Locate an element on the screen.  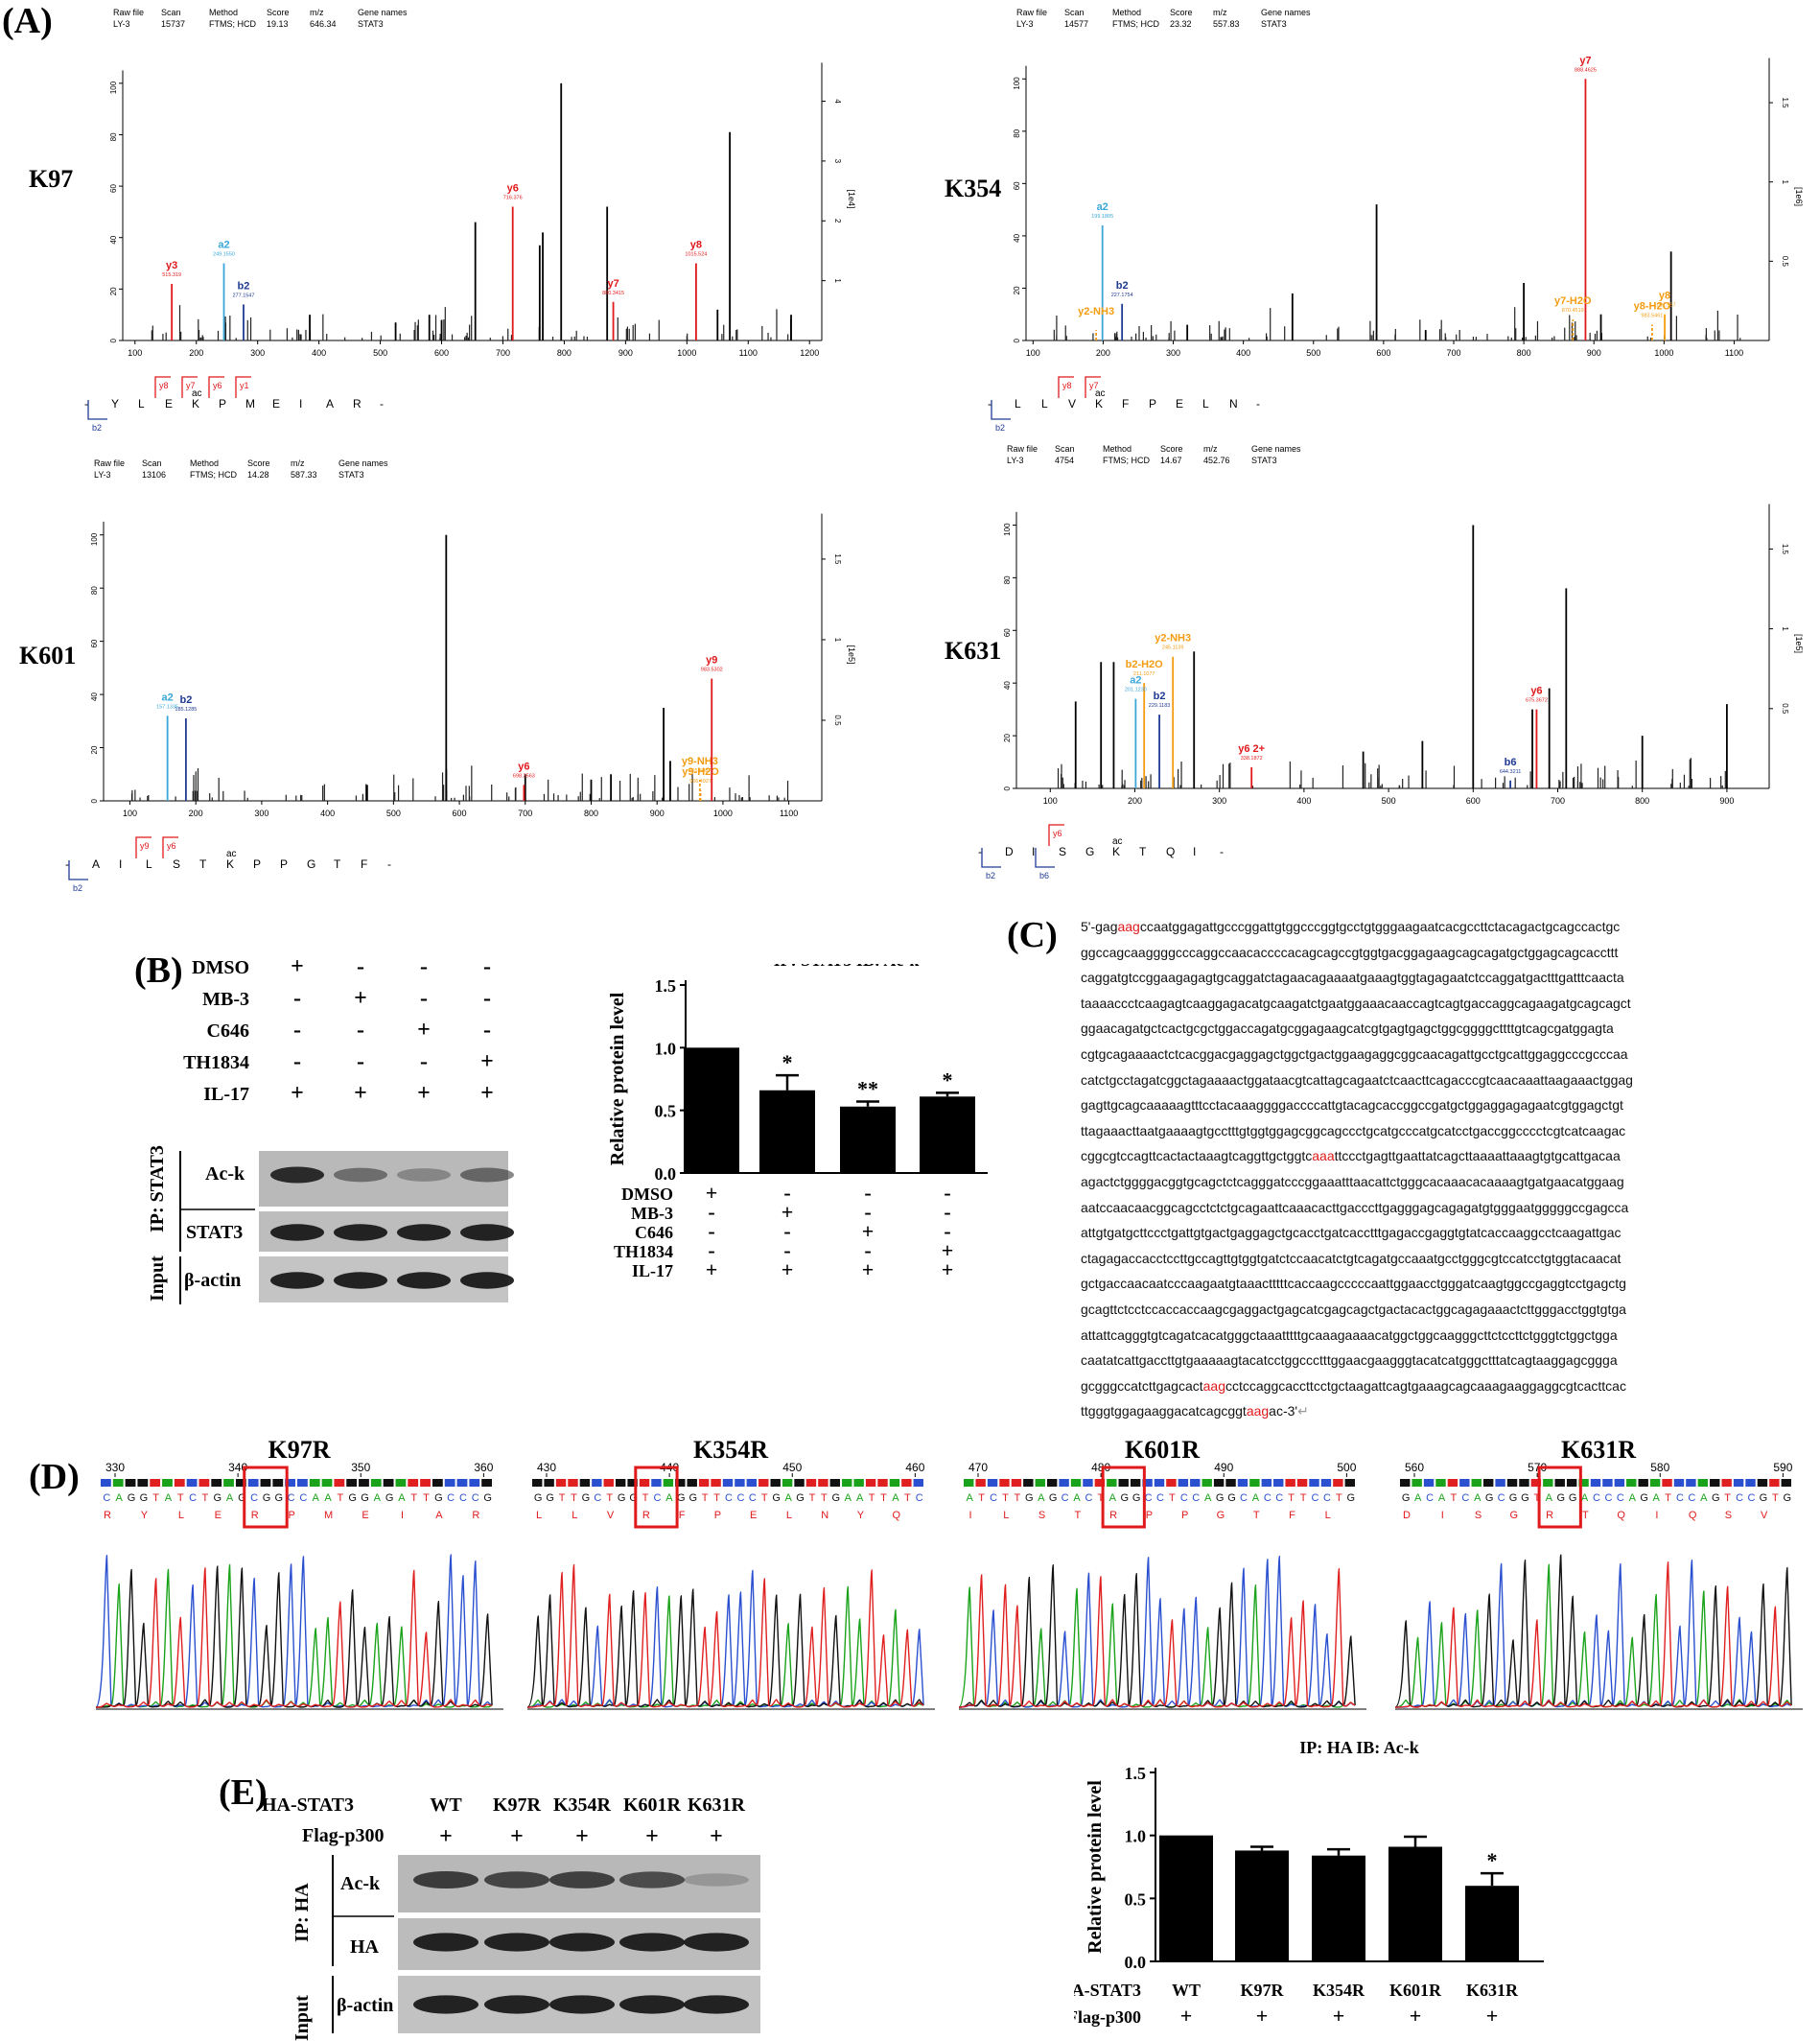
x-tick-label: 1200 is located at coordinates (809, 353).